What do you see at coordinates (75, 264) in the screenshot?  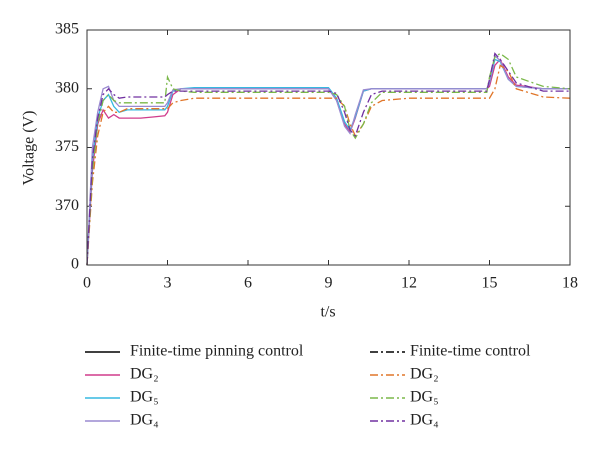 I see `y-tick-label: 0` at bounding box center [75, 264].